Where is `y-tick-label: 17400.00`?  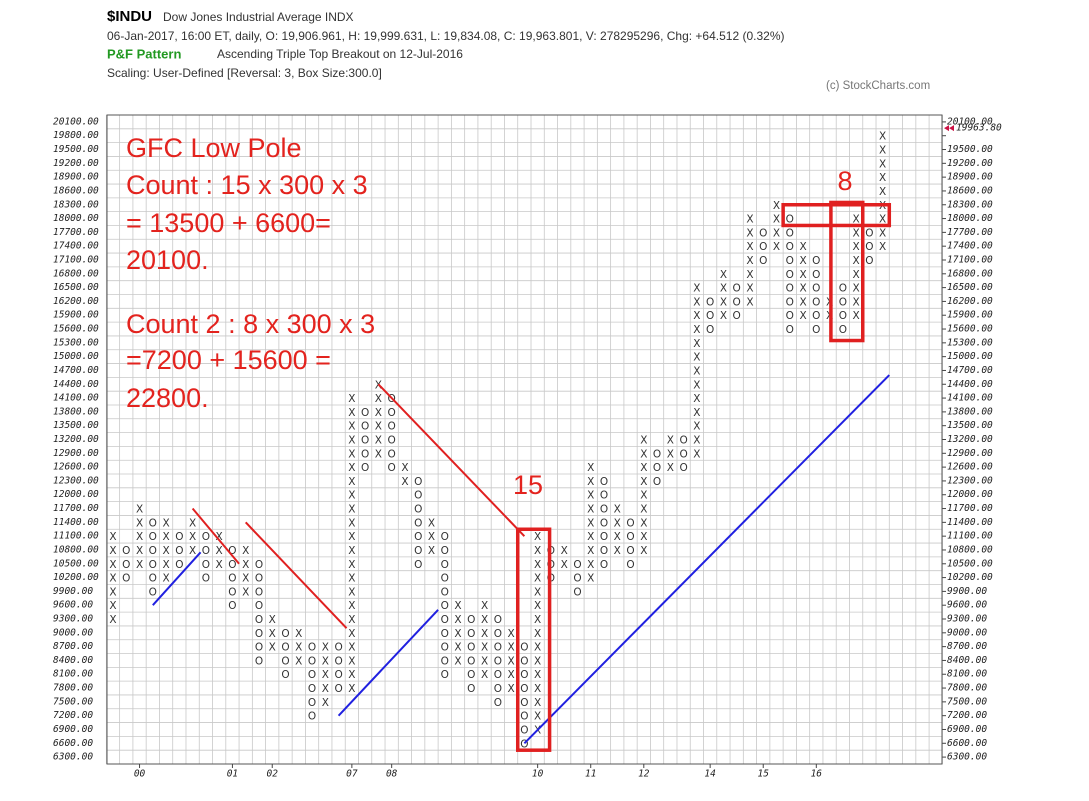
y-tick-label: 17400.00 is located at coordinates (76, 246).